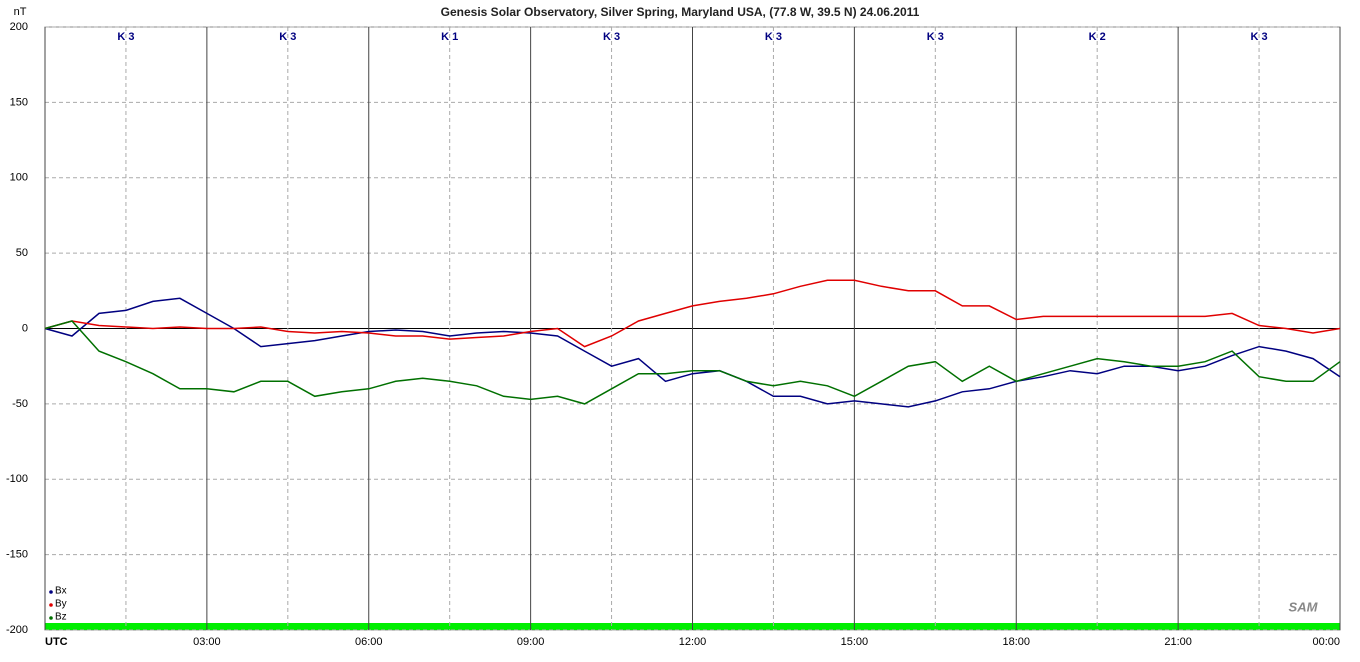  I want to click on y-tick-label: -200, so click(17, 630).